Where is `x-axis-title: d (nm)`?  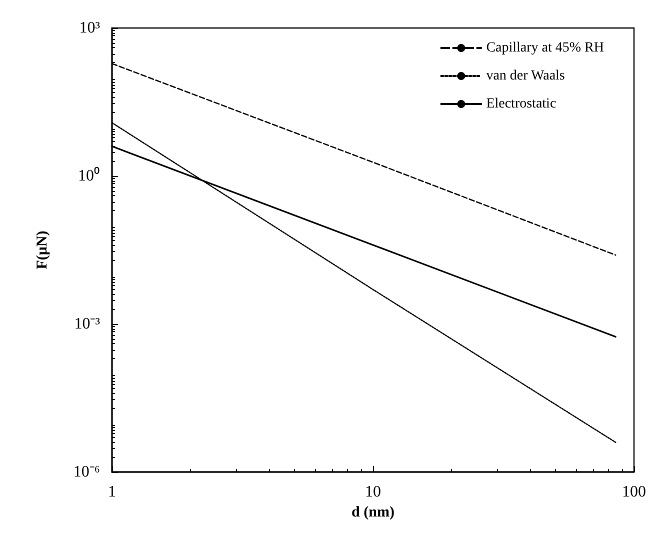
x-axis-title: d (nm) is located at coordinates (373, 512).